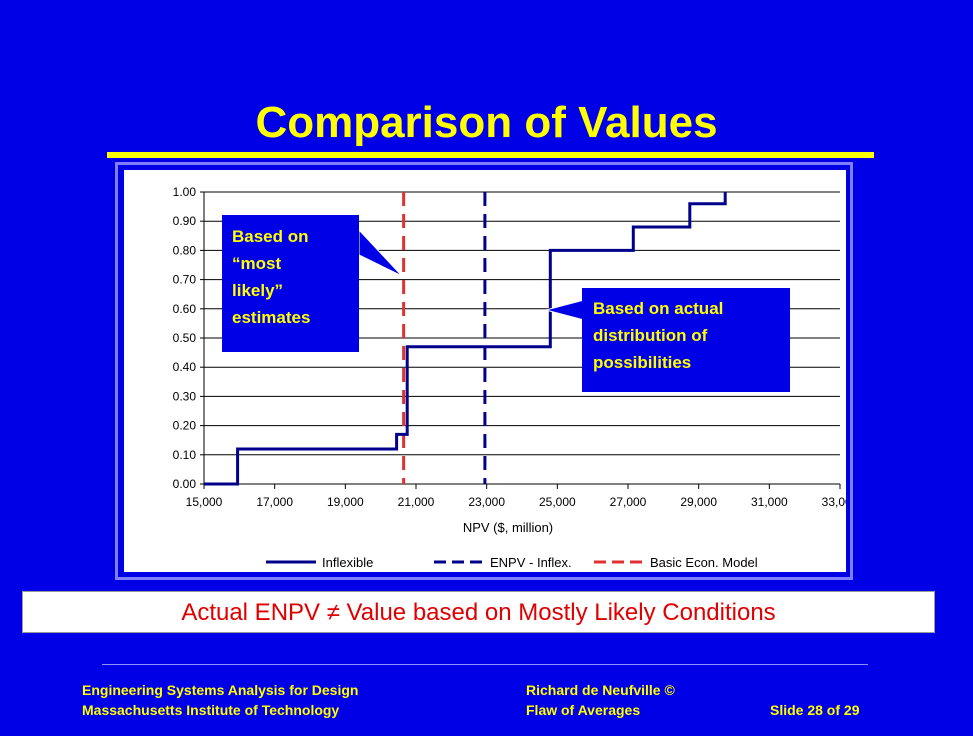 The image size is (973, 736). I want to click on y-tick-label: 0.10, so click(185, 455).